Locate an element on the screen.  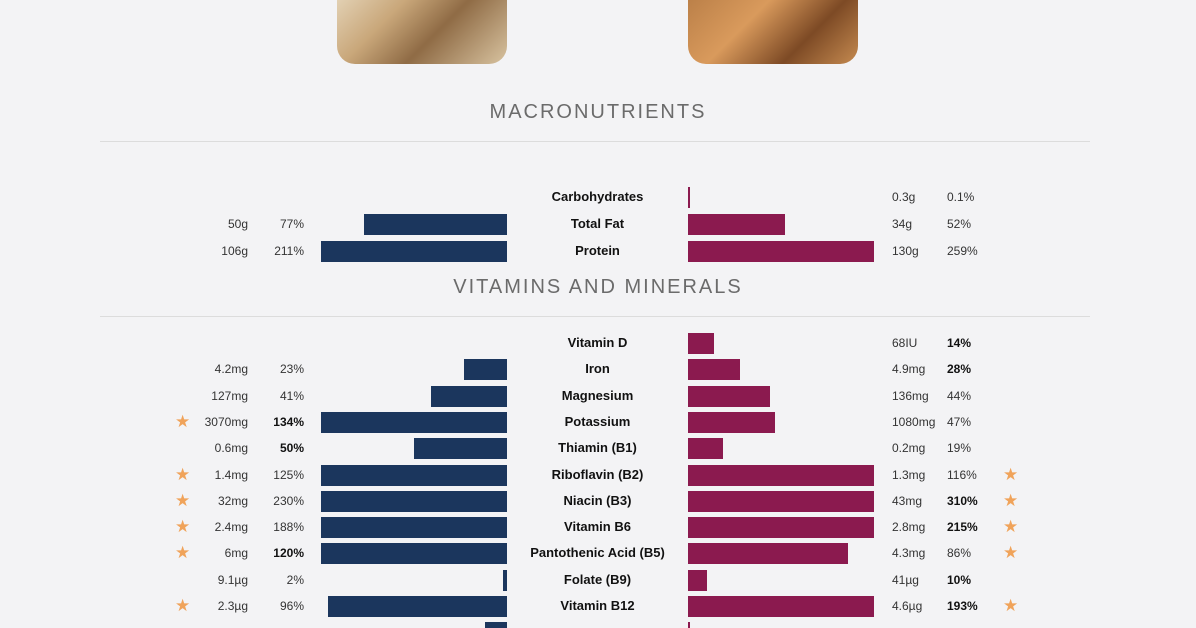
left-percent: 134% is located at coordinates (288, 421).